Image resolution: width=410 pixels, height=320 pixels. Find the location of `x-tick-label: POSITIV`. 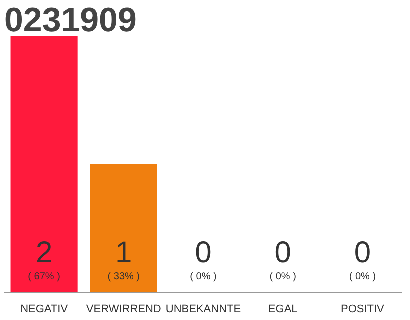

x-tick-label: POSITIV is located at coordinates (363, 310).